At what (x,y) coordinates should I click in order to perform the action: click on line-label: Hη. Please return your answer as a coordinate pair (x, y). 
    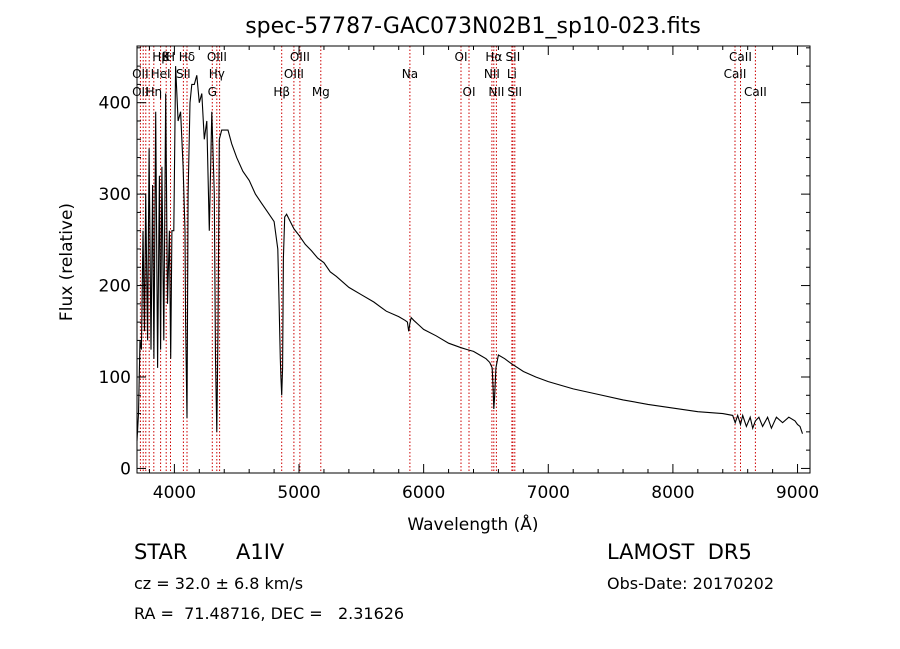
    Looking at the image, I should click on (154, 92).